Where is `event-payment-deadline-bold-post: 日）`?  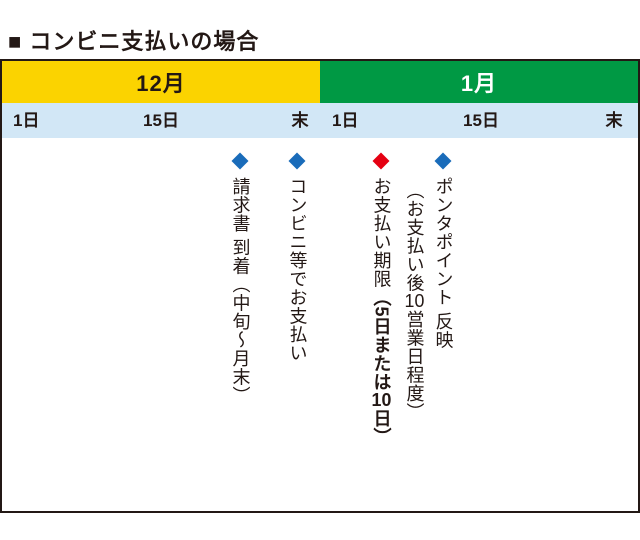 event-payment-deadline-bold-post: 日） is located at coordinates (381, 428).